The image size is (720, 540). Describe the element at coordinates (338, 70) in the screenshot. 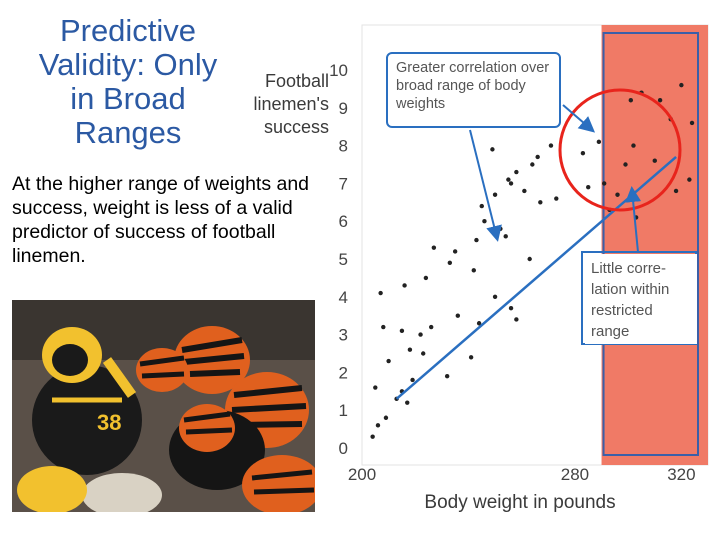

I see `y-tick-label: 10` at that location.